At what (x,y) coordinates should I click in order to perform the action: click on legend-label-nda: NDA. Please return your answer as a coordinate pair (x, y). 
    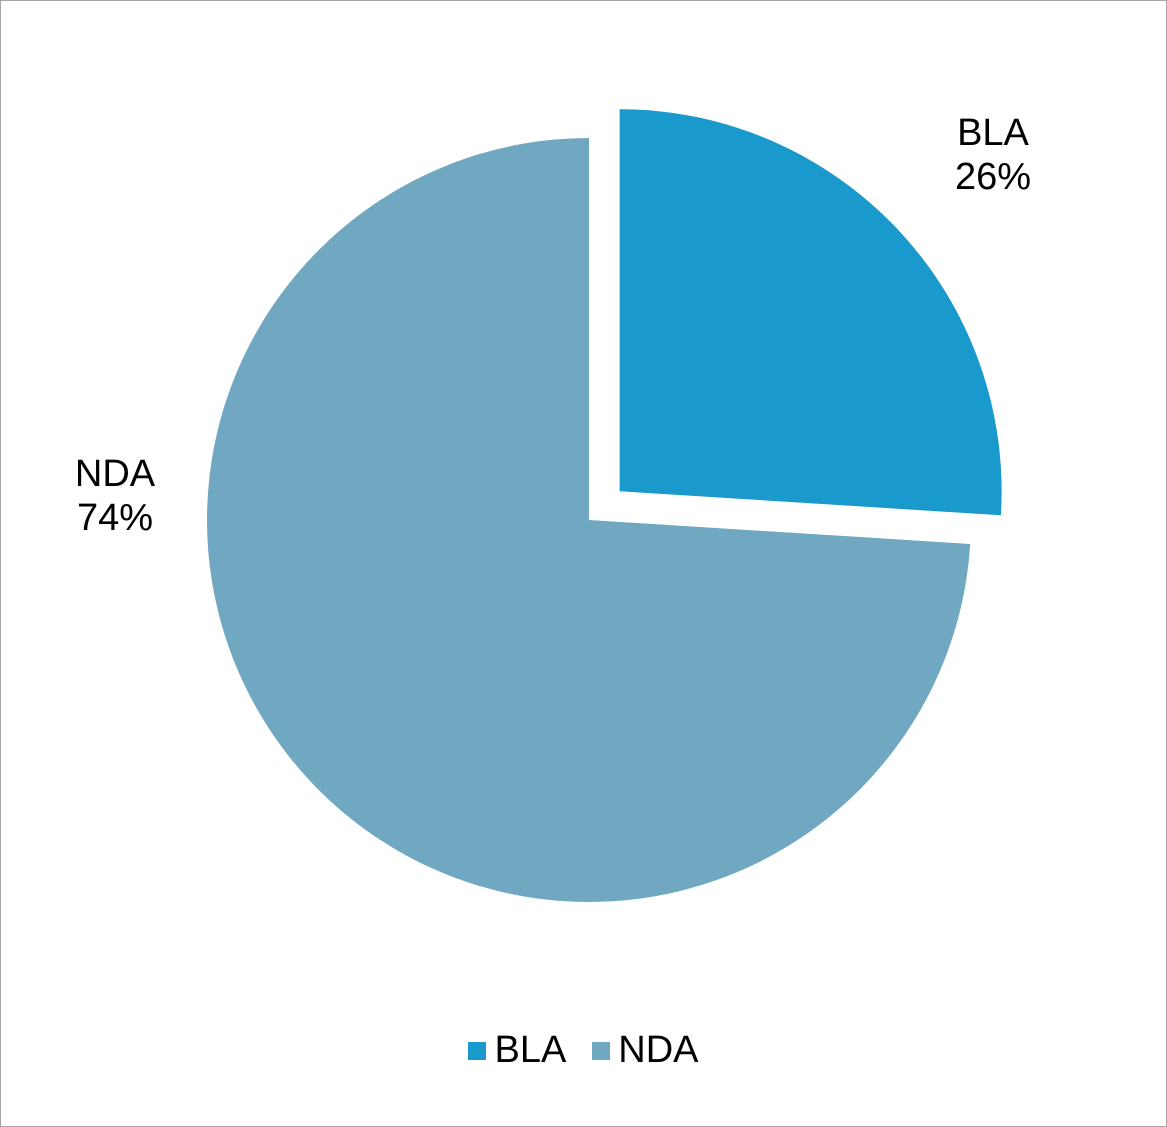
    Looking at the image, I should click on (658, 1050).